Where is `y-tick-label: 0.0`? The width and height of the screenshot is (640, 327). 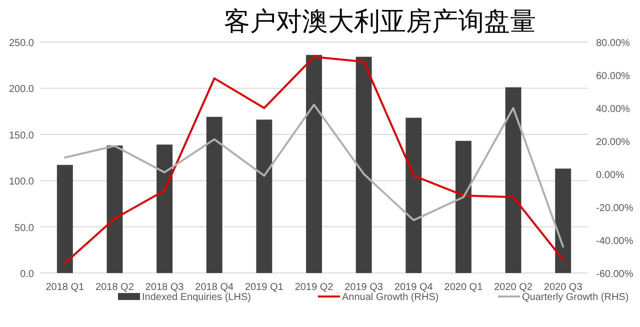 y-tick-label: 0.0 is located at coordinates (27, 274).